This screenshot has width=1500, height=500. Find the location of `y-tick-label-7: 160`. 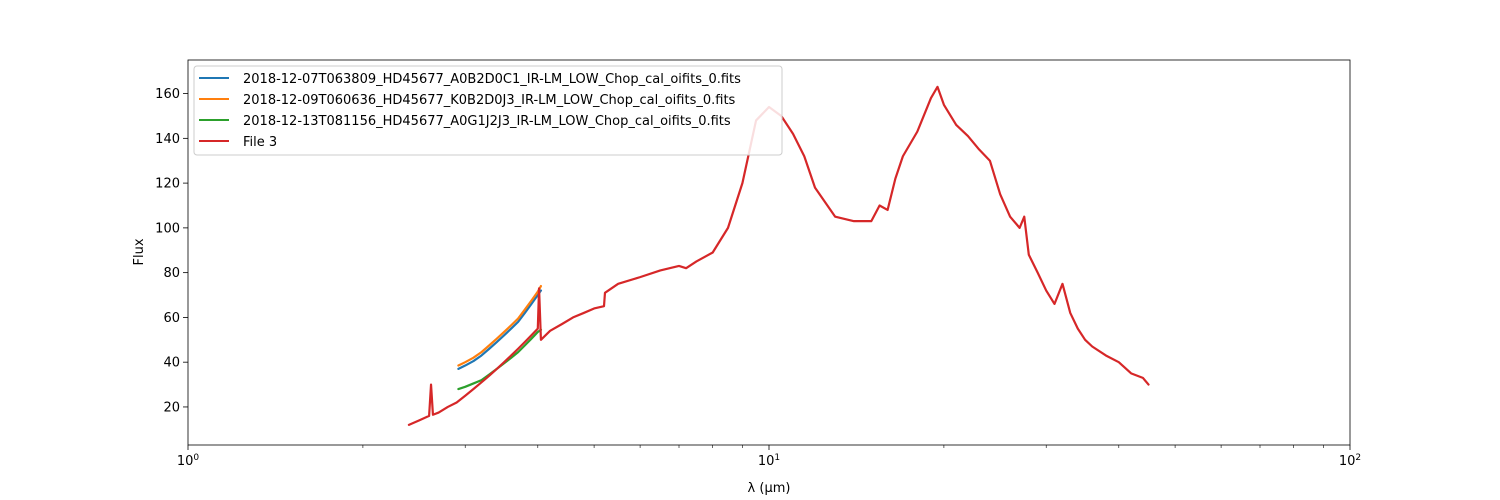

y-tick-label-7: 160 is located at coordinates (167, 94).